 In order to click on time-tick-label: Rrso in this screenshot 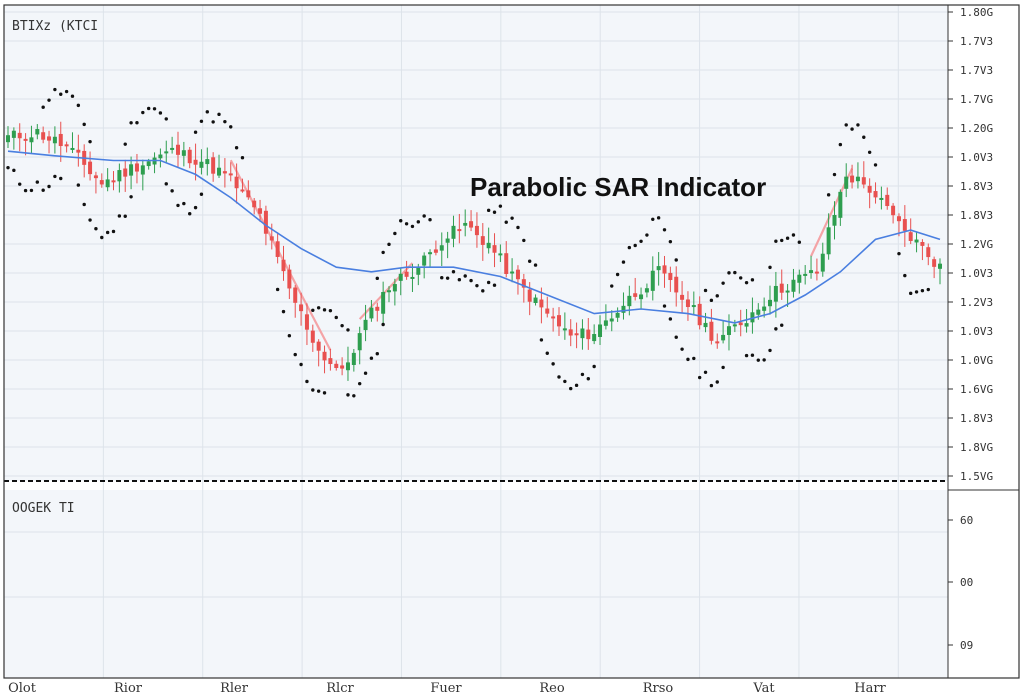, I will do `click(658, 688)`.